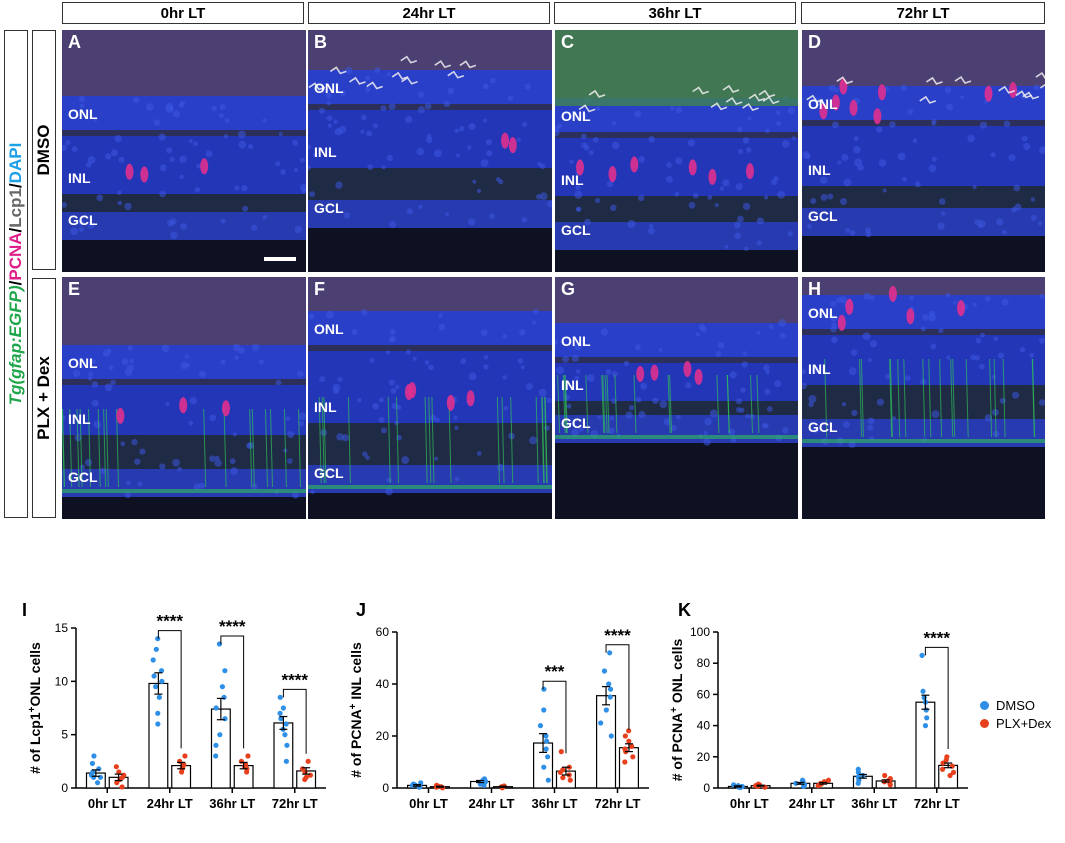 Image resolution: width=1065 pixels, height=843 pixels. Describe the element at coordinates (25, 610) in the screenshot. I see `chart-letter-i: I` at that location.